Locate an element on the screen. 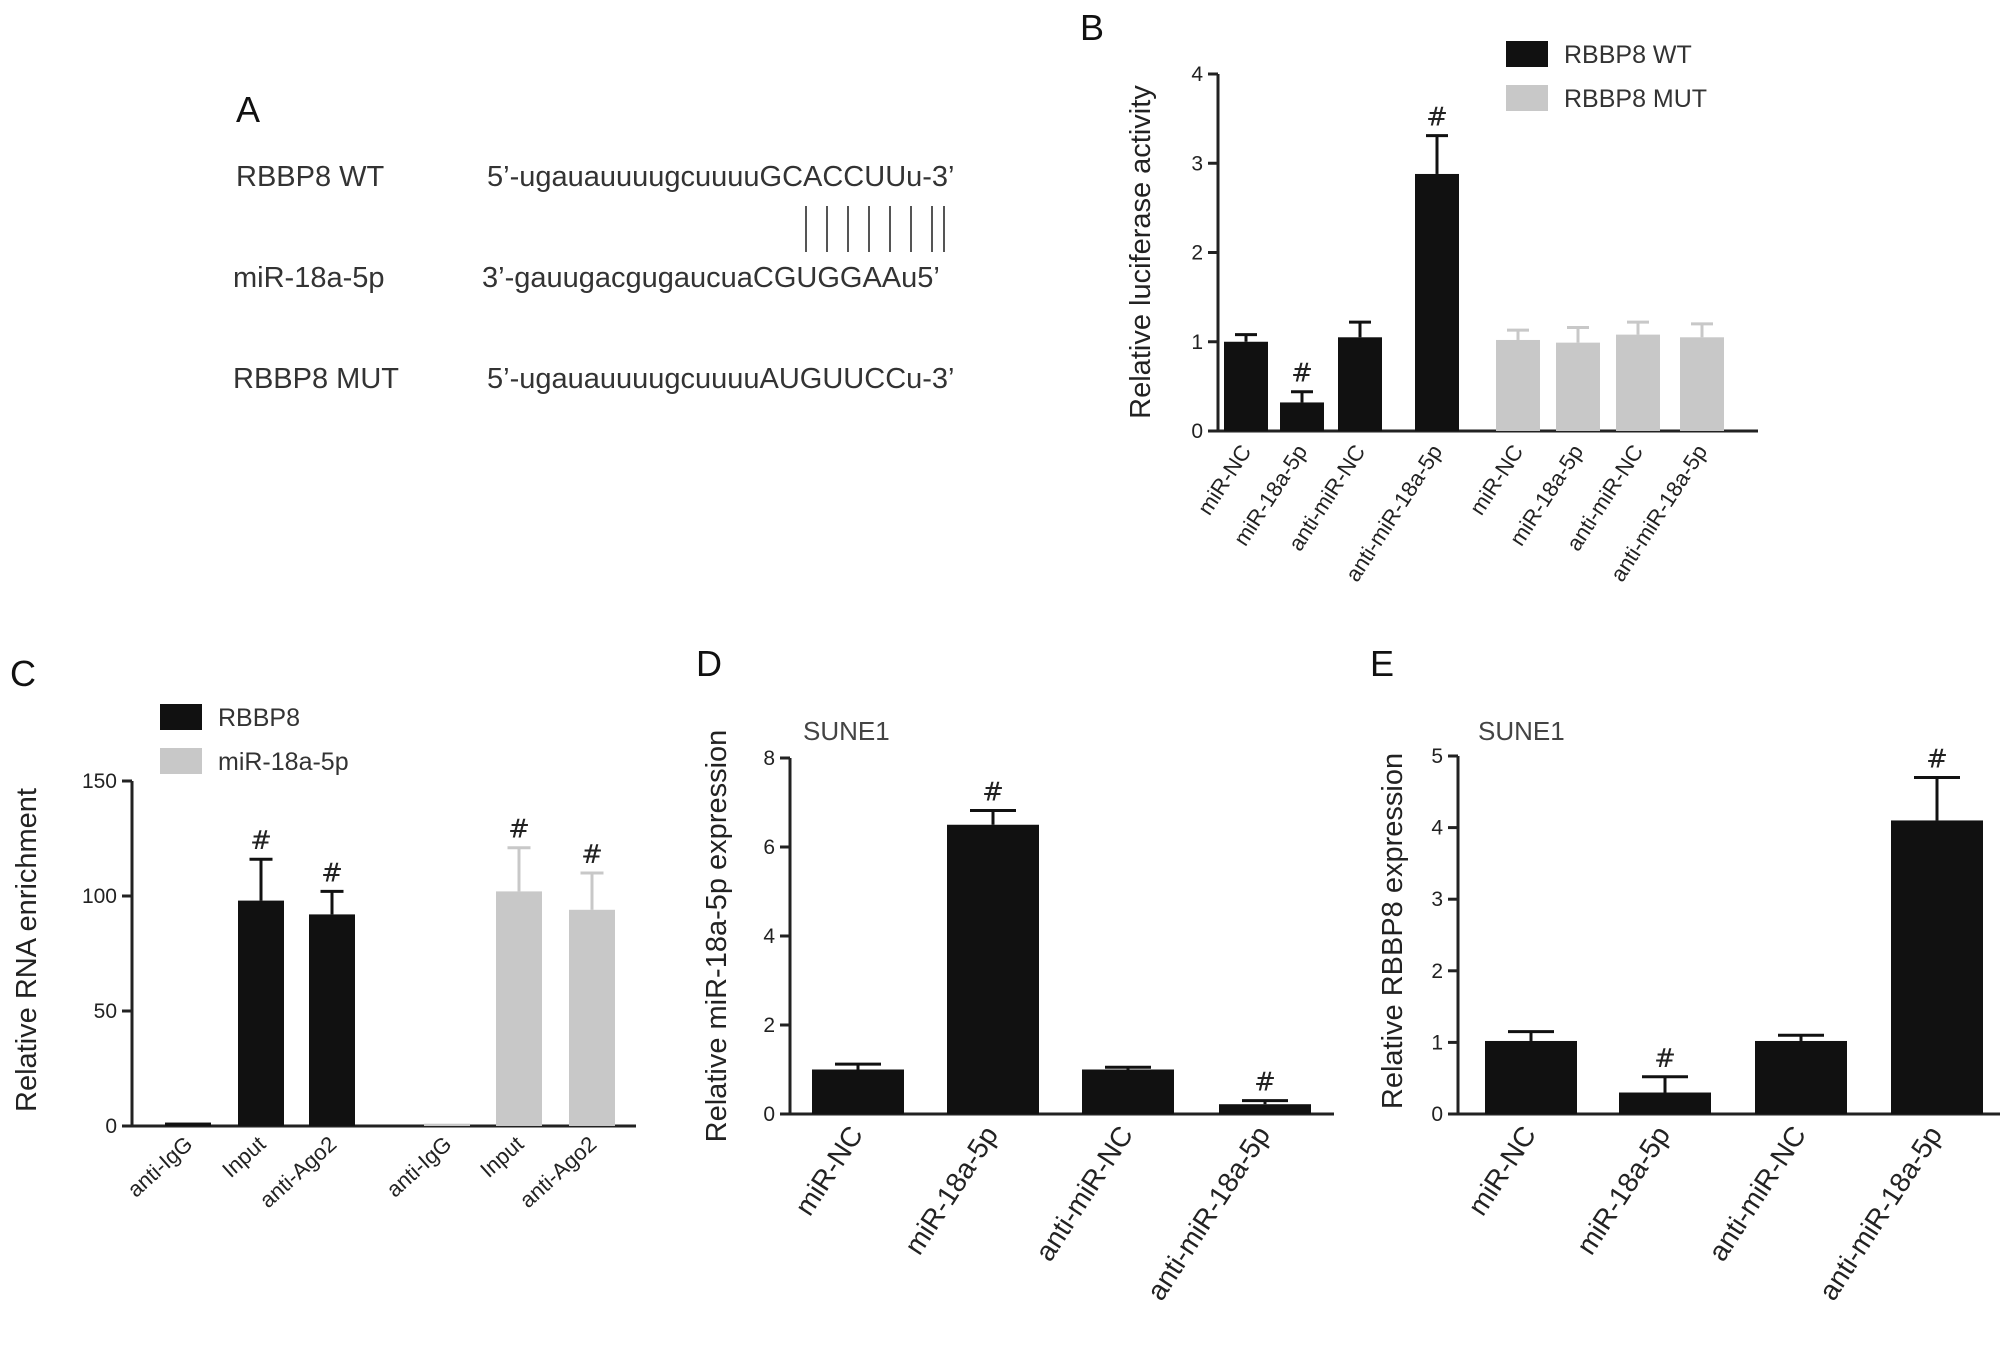 The height and width of the screenshot is (1346, 2008). y-tick-label: 150 is located at coordinates (99, 781).